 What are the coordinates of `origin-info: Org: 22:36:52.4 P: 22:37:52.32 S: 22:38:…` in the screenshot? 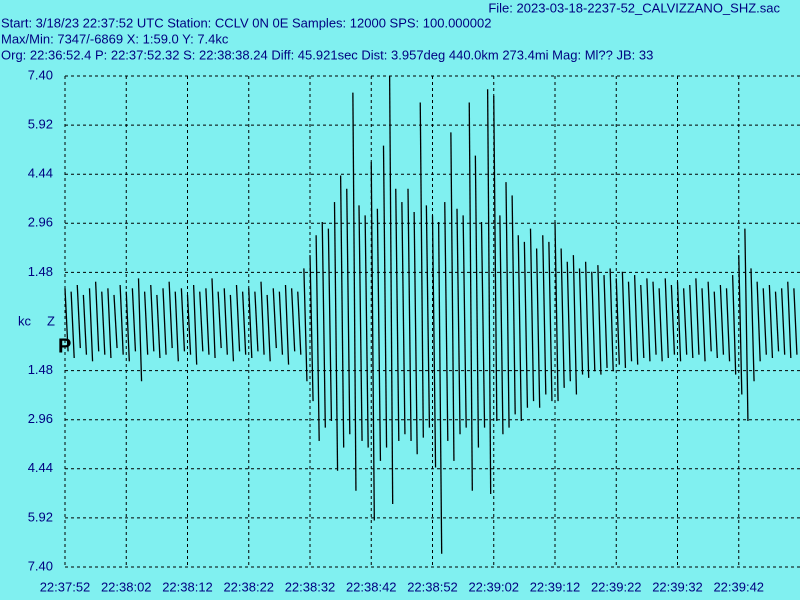 It's located at (327, 54).